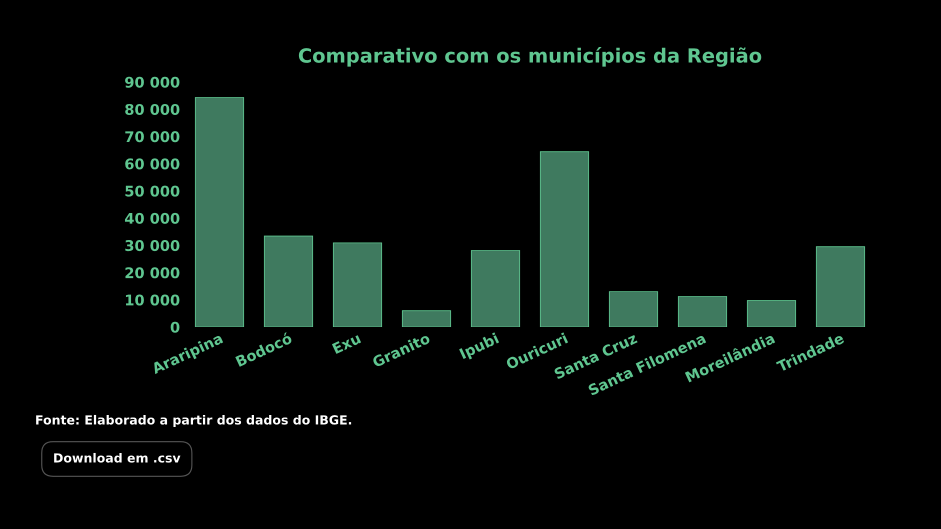 This screenshot has width=941, height=529. I want to click on y-tick-label: 80 000, so click(152, 109).